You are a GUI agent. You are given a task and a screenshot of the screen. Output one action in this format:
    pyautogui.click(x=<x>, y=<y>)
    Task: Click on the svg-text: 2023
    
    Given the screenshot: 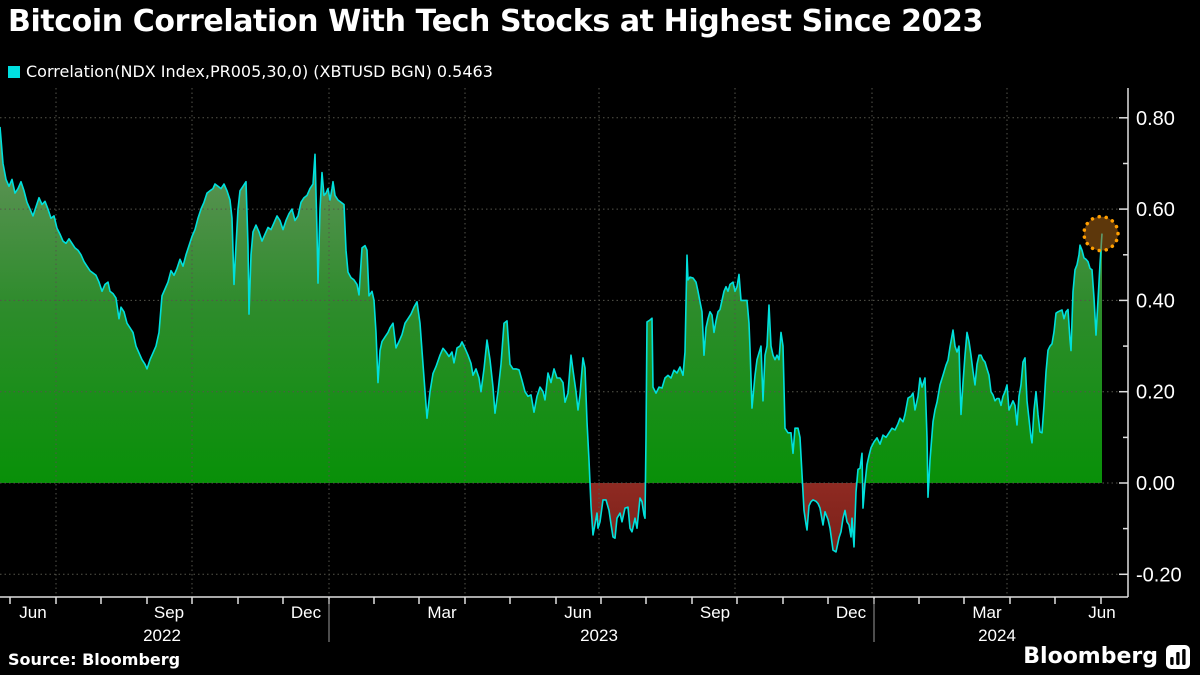 What is the action you would take?
    pyautogui.click(x=599, y=635)
    